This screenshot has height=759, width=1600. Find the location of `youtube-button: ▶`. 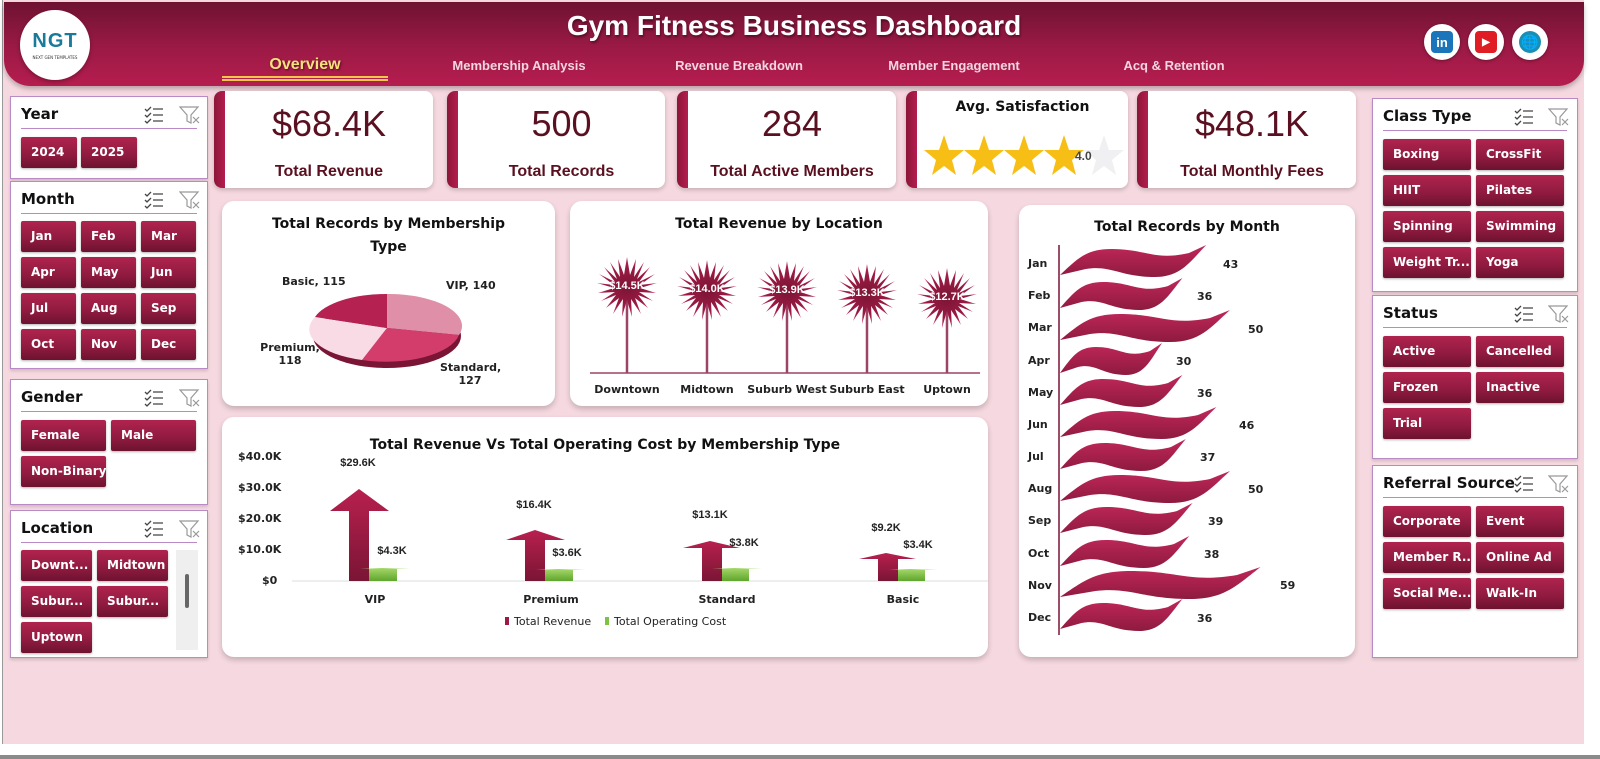

youtube-button: ▶ is located at coordinates (1486, 42).